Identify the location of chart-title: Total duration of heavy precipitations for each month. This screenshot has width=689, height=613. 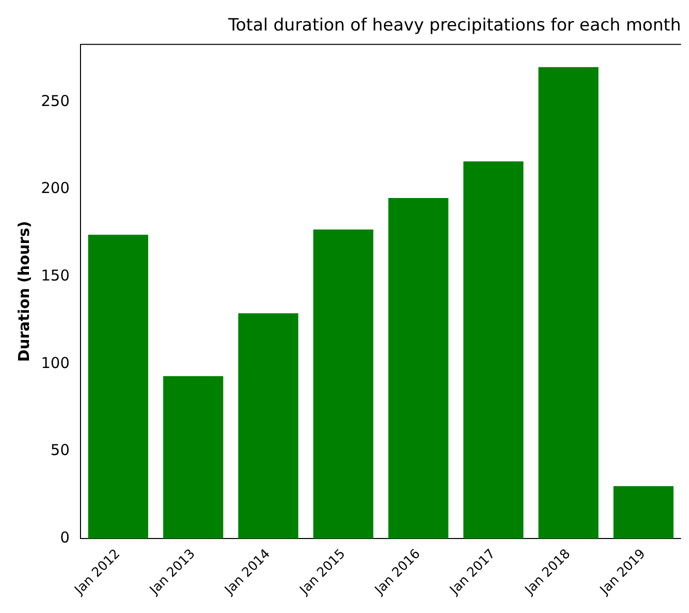
(454, 26).